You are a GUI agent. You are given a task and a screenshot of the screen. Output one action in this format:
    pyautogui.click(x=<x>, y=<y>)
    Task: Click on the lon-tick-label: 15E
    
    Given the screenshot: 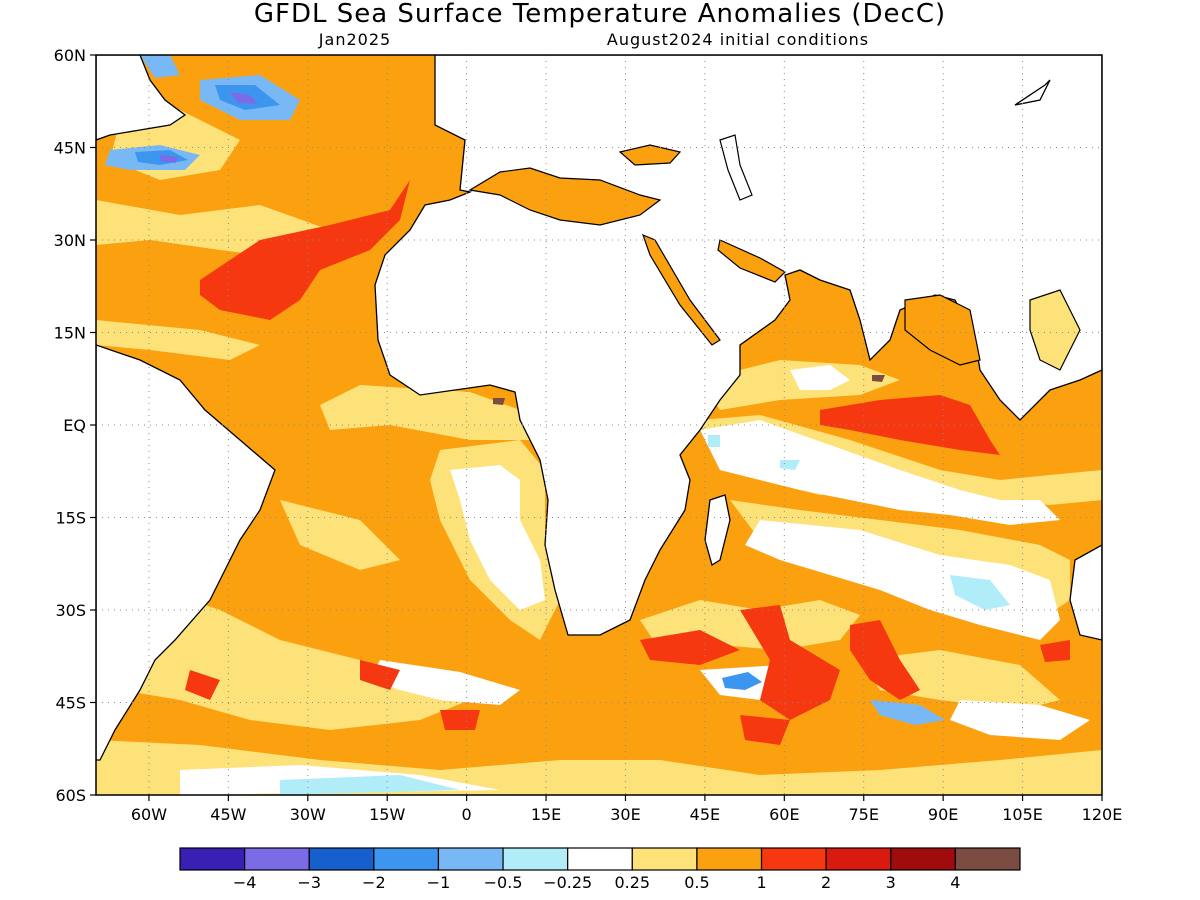 What is the action you would take?
    pyautogui.click(x=546, y=814)
    